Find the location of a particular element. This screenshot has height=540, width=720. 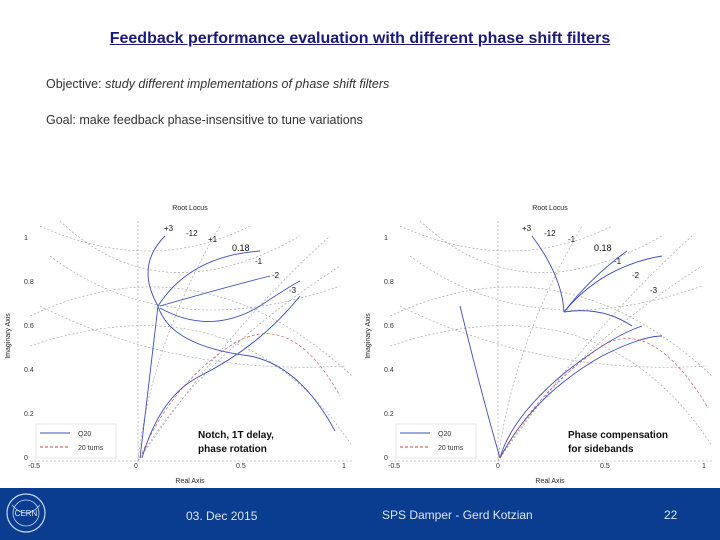

footer-author: SPS Damper - Gerd Kotzian is located at coordinates (457, 515).